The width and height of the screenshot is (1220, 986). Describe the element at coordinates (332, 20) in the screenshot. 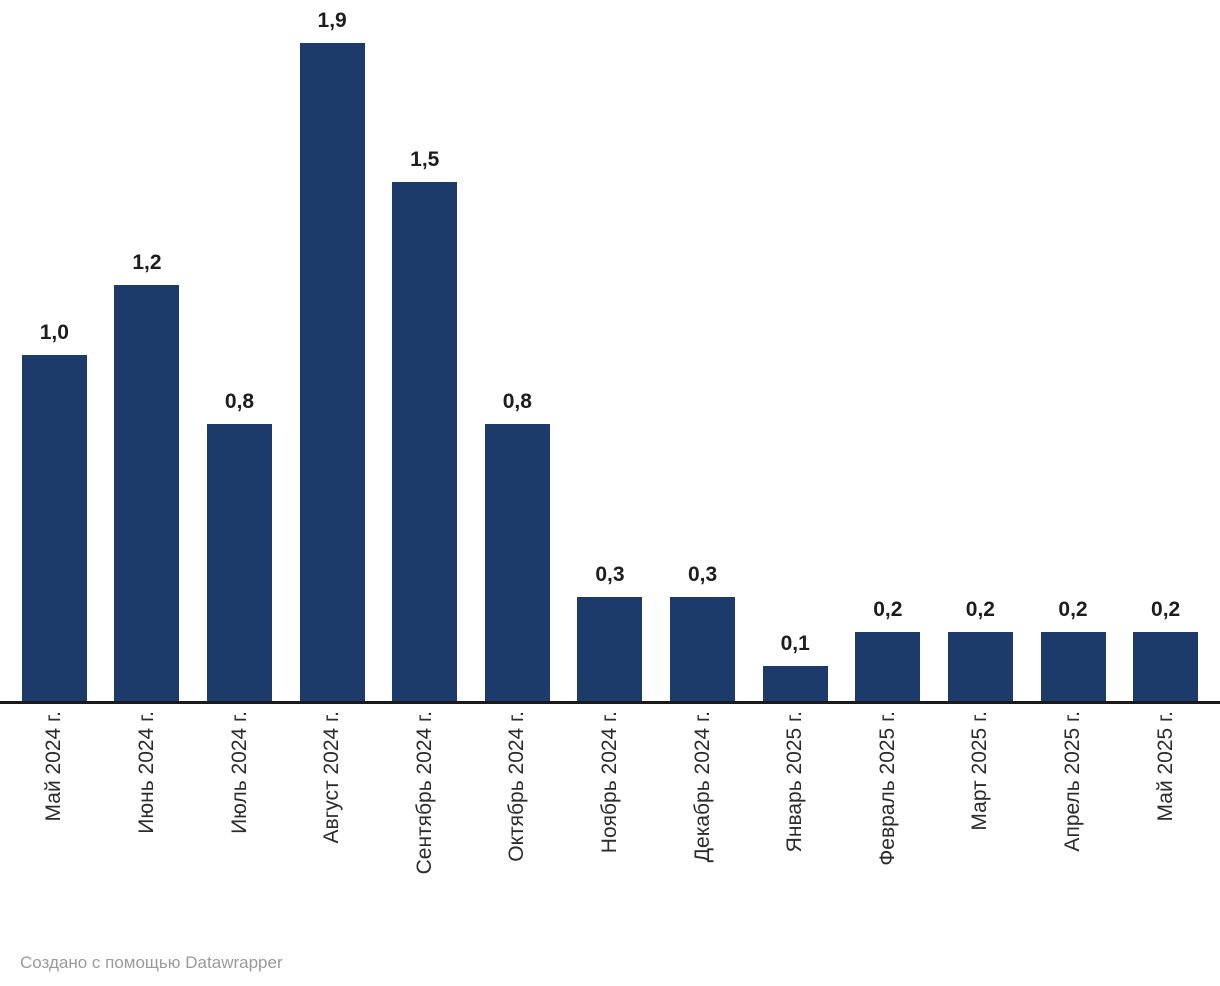

I see `bar-value-label: 1,9` at that location.